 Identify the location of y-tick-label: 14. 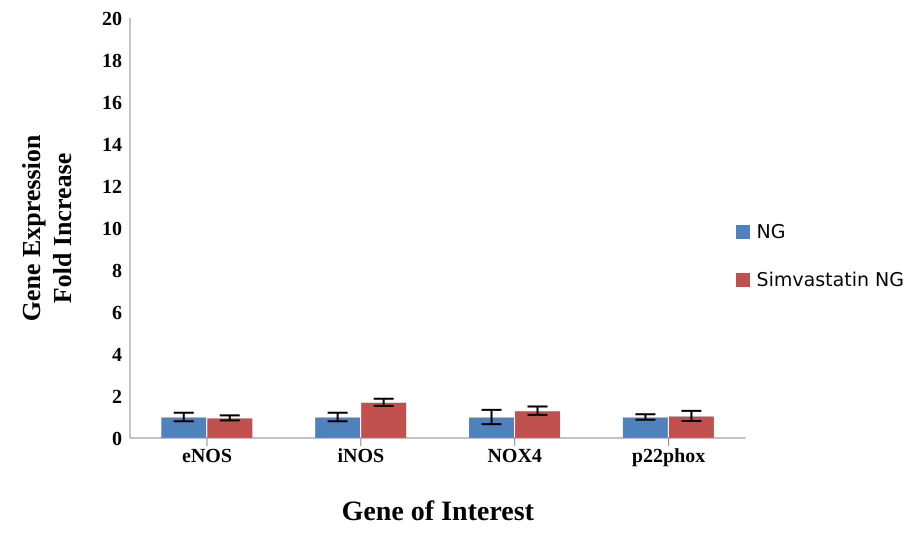
(112, 145).